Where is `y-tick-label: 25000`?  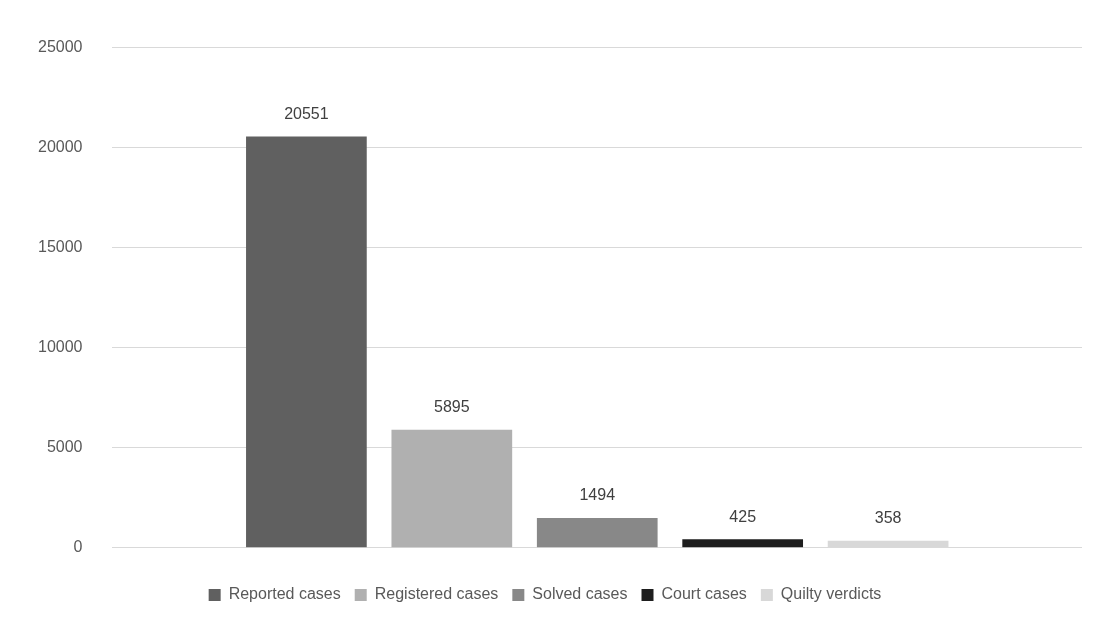 y-tick-label: 25000 is located at coordinates (60, 47).